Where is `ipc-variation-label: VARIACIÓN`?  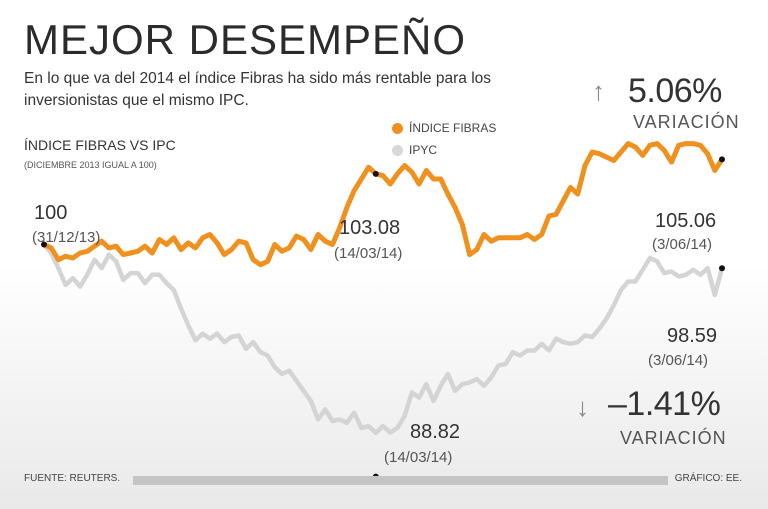
ipc-variation-label: VARIACIÓN is located at coordinates (673, 438).